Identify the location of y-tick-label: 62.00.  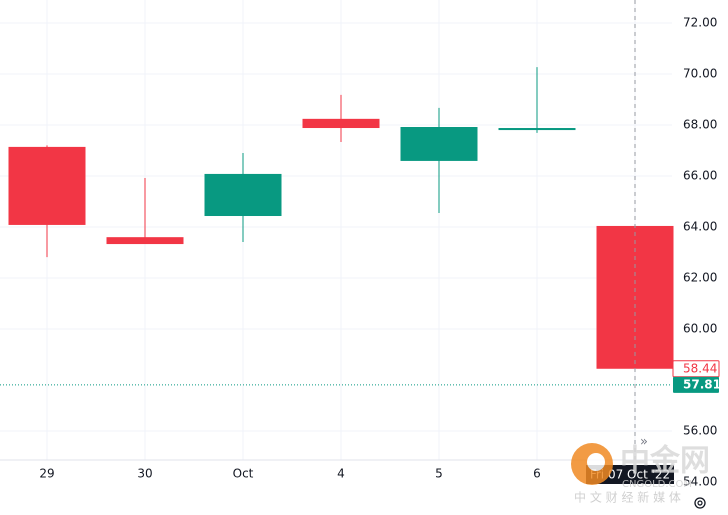
(700, 277).